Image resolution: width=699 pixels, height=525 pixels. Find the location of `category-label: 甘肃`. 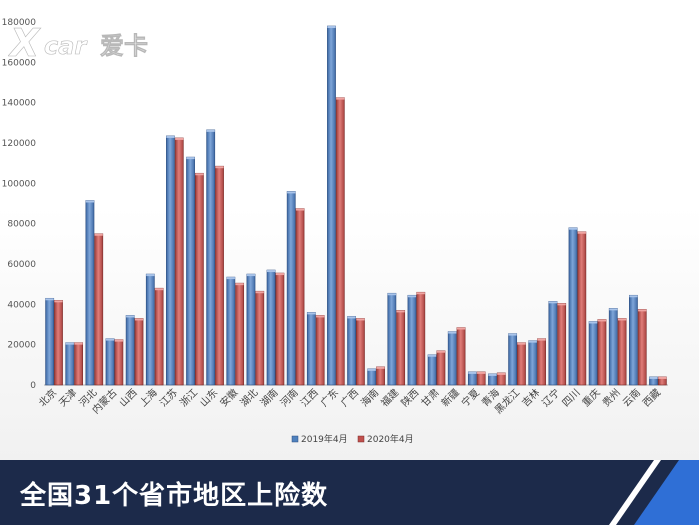

category-label: 甘肃 is located at coordinates (429, 397).